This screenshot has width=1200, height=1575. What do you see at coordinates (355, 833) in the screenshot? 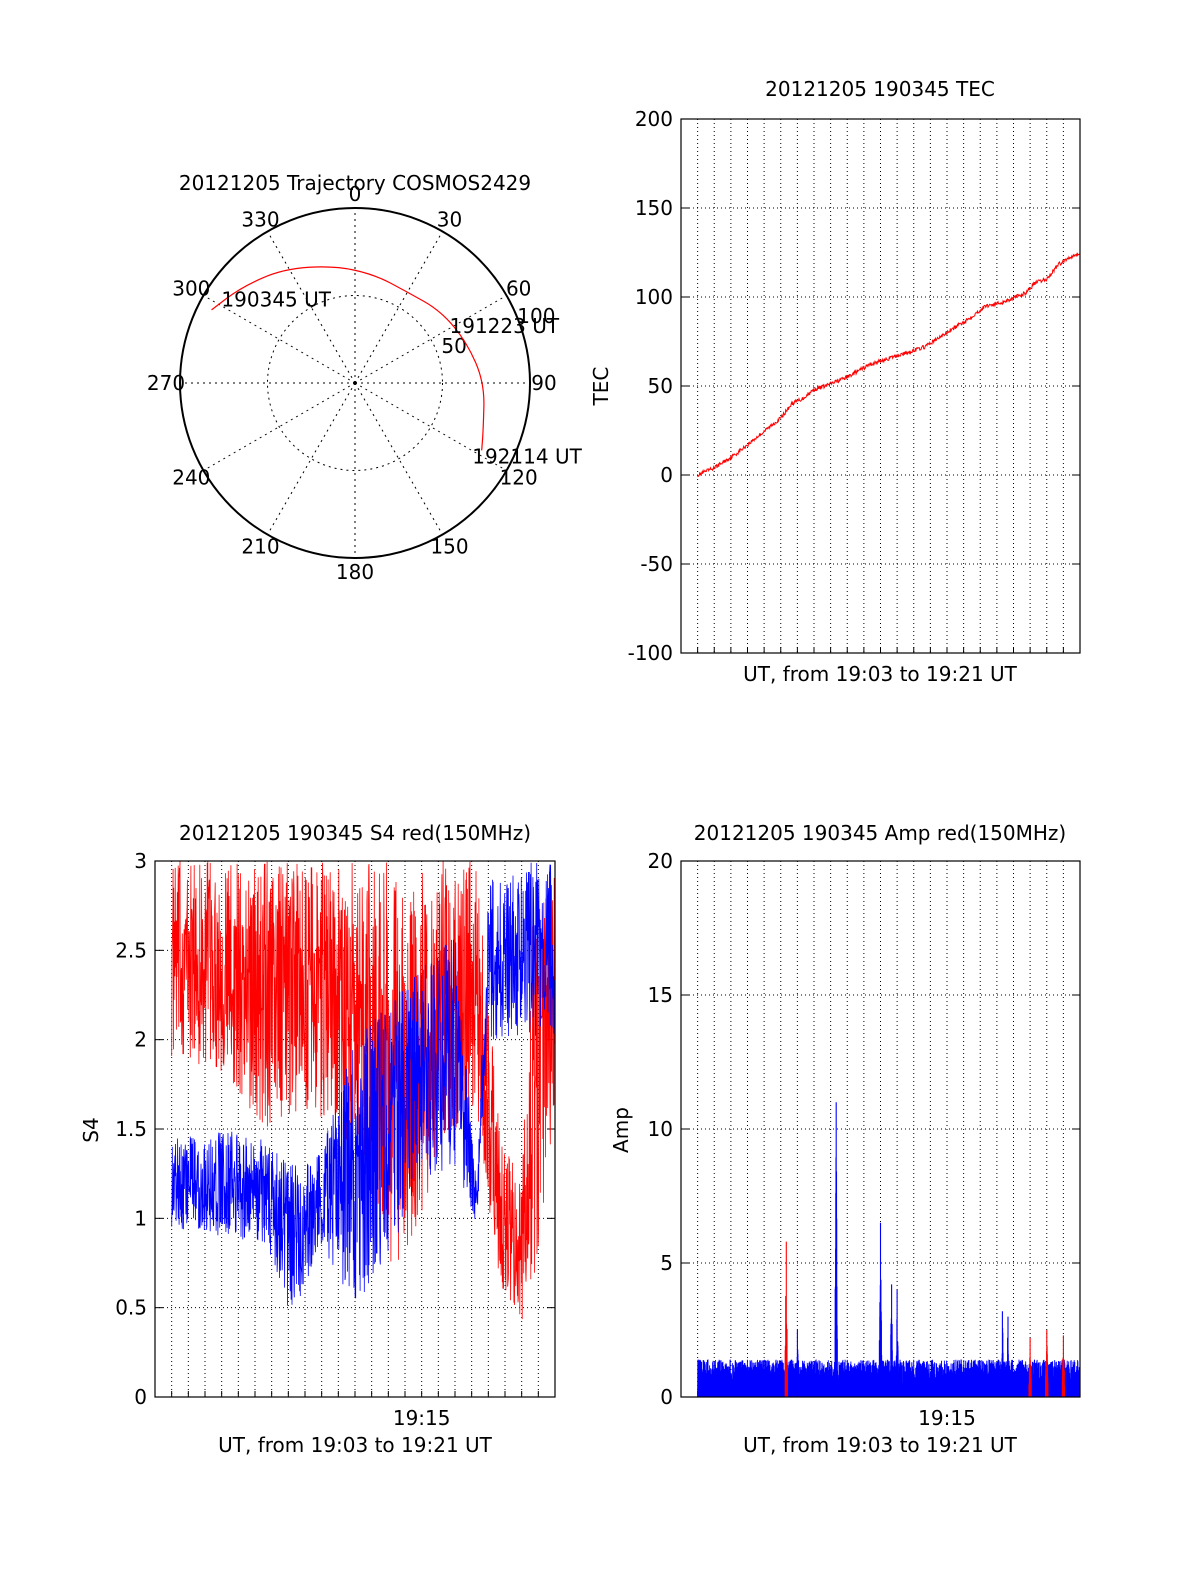
I see `s4-title: 20121205 190345 S4 red(150MHz)` at bounding box center [355, 833].